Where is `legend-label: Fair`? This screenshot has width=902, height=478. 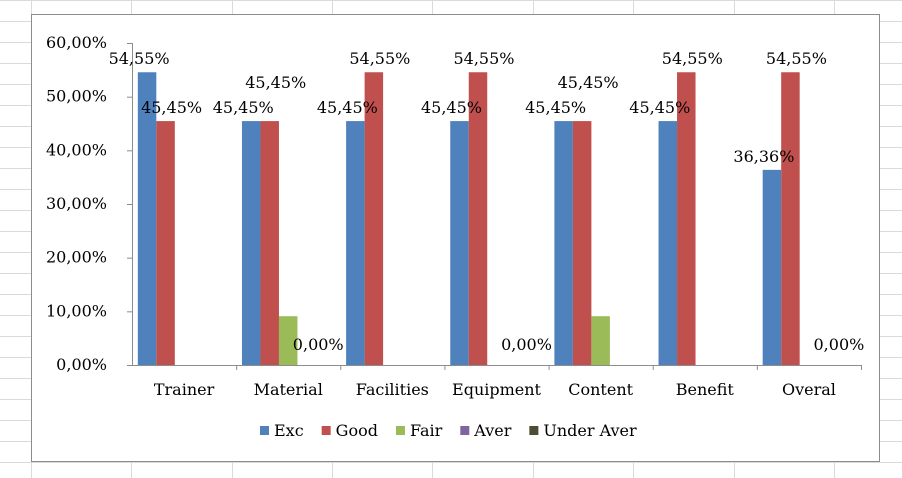
legend-label: Fair is located at coordinates (426, 430).